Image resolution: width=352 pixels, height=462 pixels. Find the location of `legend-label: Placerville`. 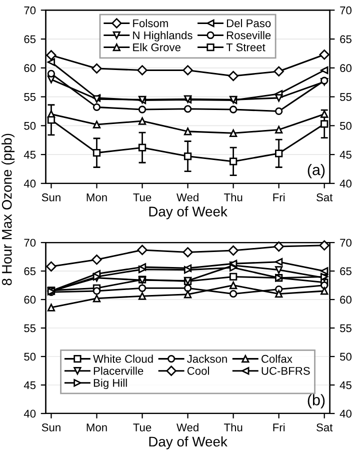

legend-label: Placerville is located at coordinates (119, 370).